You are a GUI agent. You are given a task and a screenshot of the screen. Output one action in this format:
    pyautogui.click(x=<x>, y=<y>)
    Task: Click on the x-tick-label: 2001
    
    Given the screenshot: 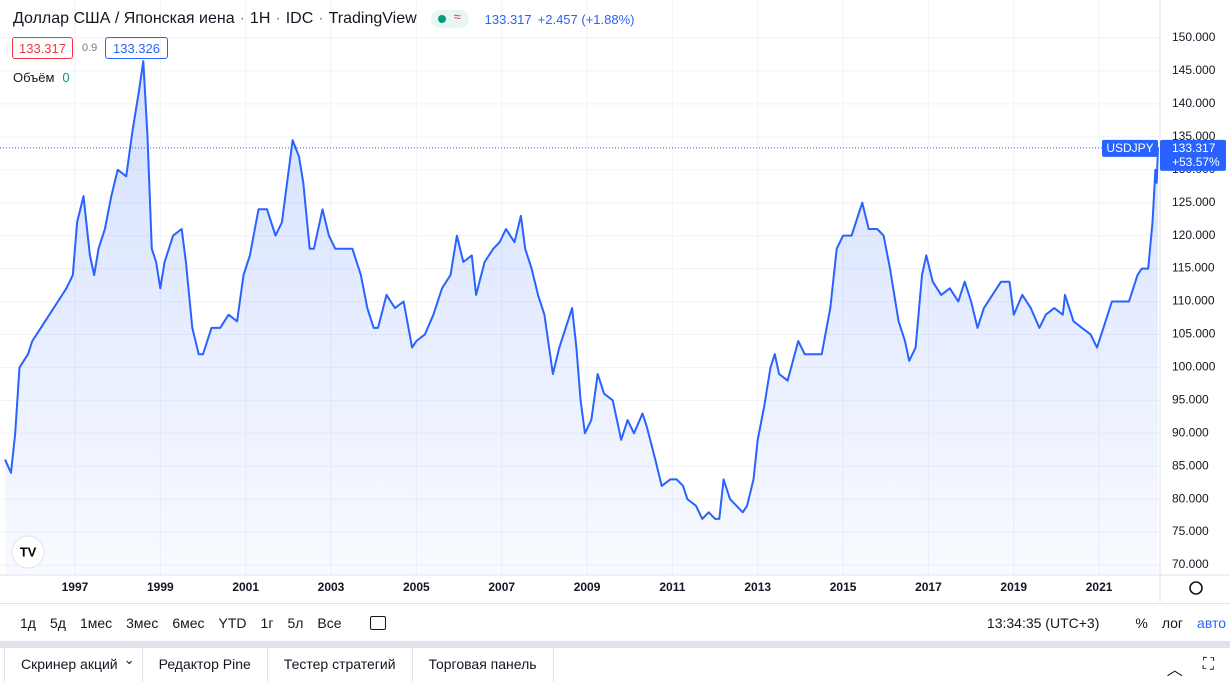 What is the action you would take?
    pyautogui.click(x=245, y=587)
    